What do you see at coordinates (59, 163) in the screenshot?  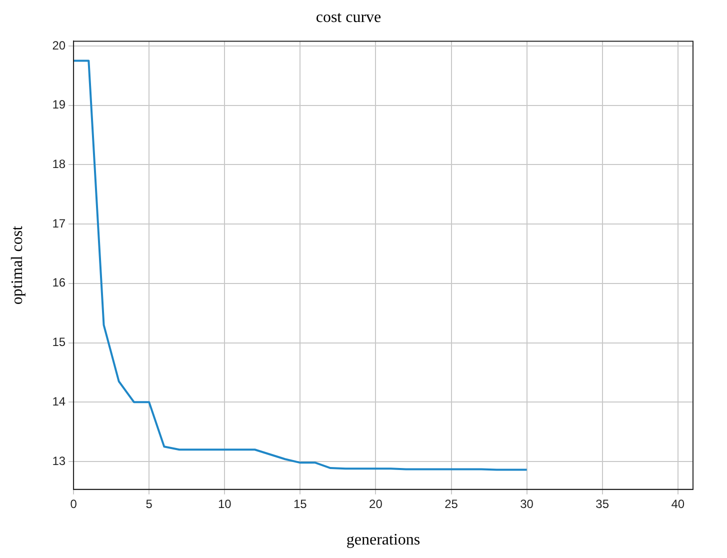 I see `y-tick-label: 18` at bounding box center [59, 163].